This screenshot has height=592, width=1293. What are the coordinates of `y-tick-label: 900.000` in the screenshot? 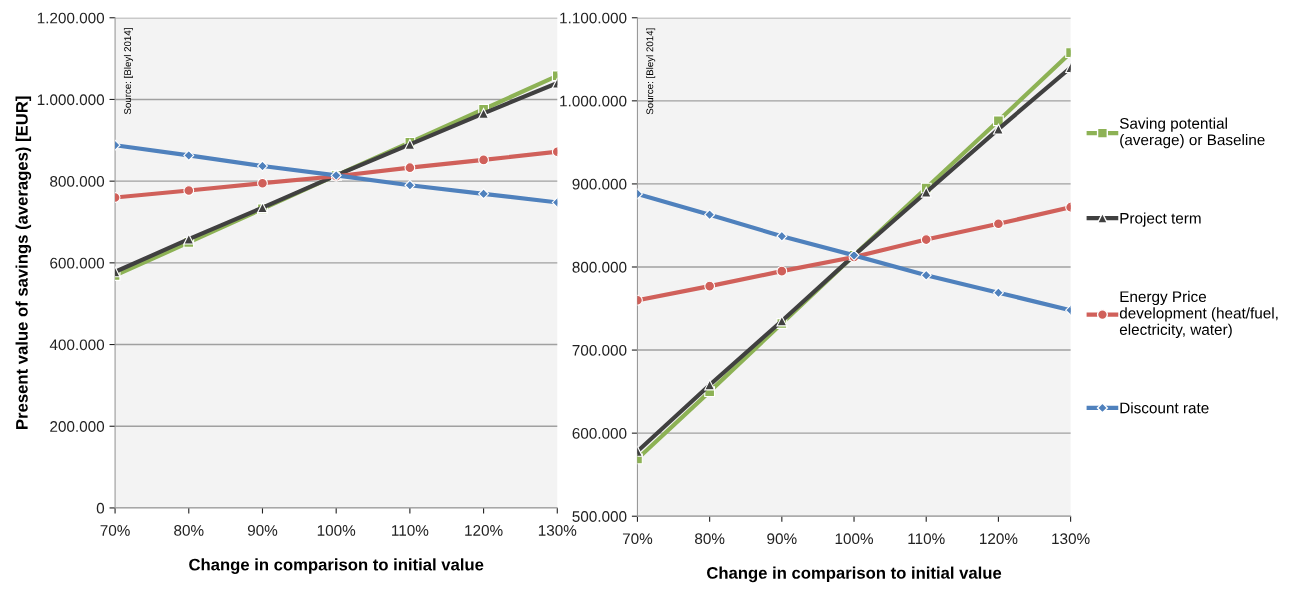 It's located at (599, 184).